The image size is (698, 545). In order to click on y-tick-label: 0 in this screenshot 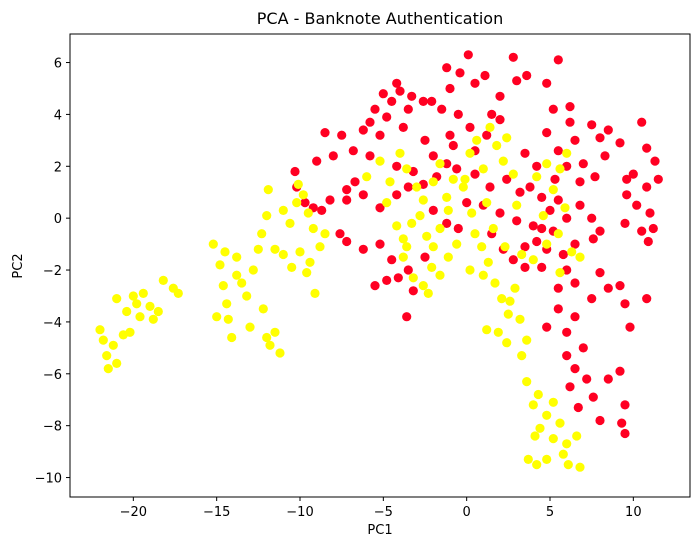, I will do `click(58, 219)`.